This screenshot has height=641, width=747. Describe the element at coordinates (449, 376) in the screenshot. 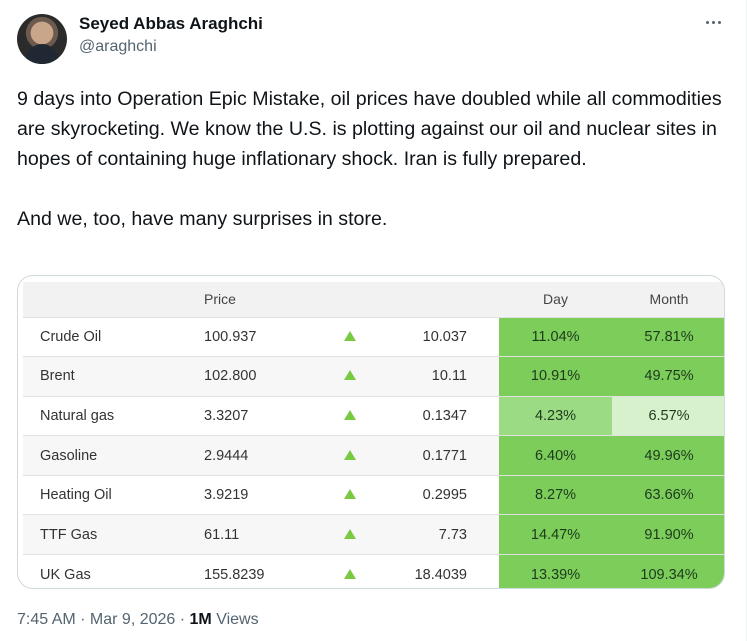

I see `commodity-change: 10.11` at that location.